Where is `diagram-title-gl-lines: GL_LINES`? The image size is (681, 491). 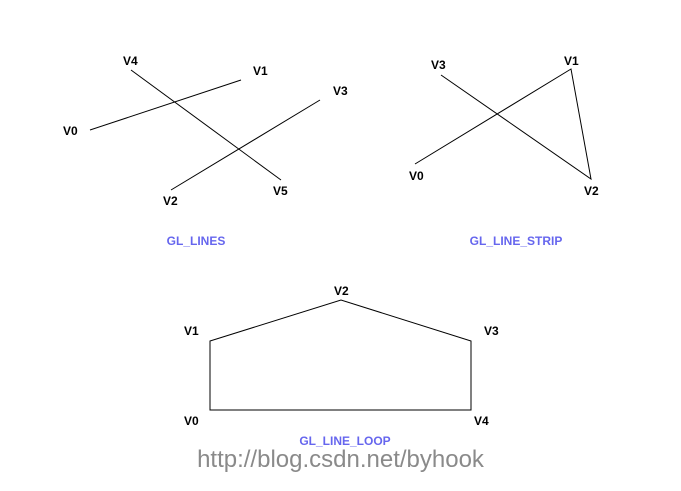
diagram-title-gl-lines: GL_LINES is located at coordinates (196, 241).